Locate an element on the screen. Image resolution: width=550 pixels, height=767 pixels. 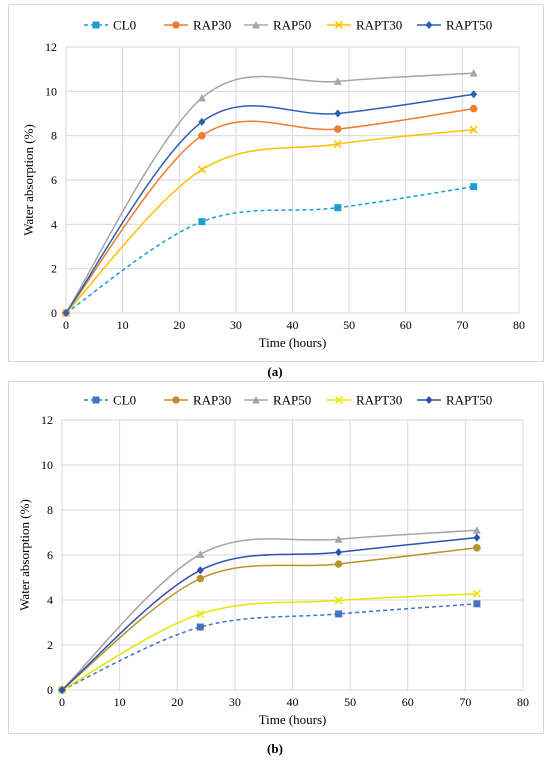
caption-b-label: (b) is located at coordinates (275, 748).